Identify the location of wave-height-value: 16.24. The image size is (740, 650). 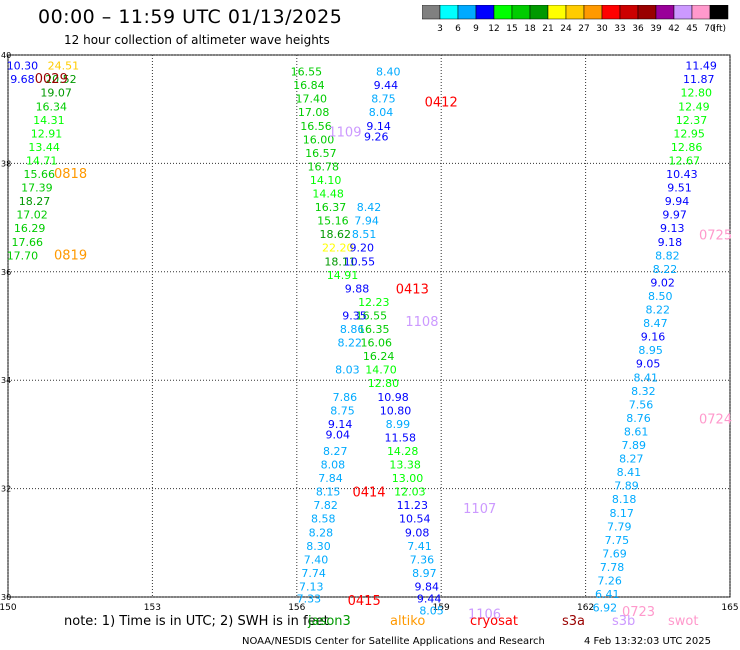
(379, 356).